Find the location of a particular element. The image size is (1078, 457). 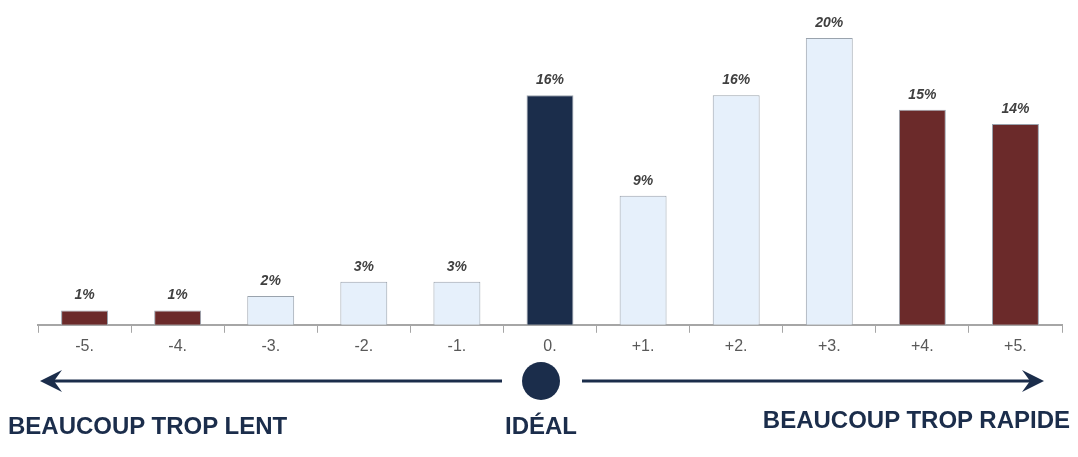

x-tick-label: -2. is located at coordinates (364, 345).